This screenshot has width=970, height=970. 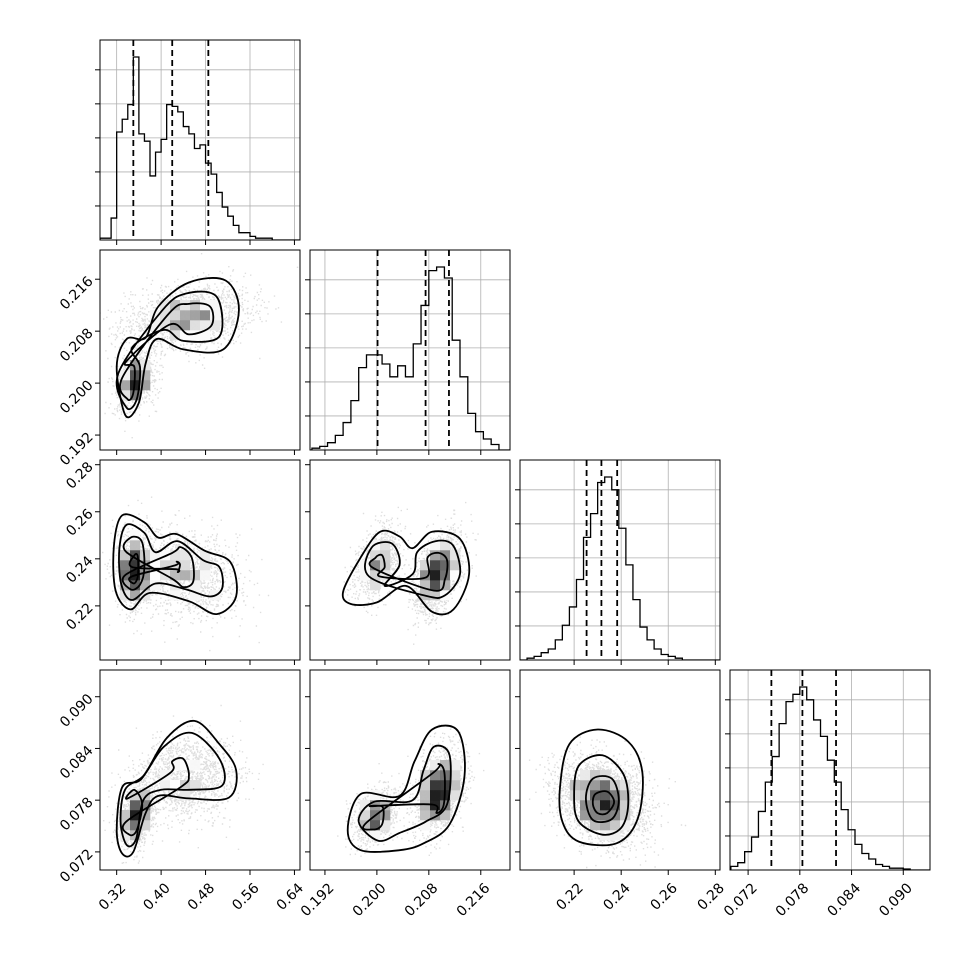 I want to click on histogram-step, so click(x=200, y=148).